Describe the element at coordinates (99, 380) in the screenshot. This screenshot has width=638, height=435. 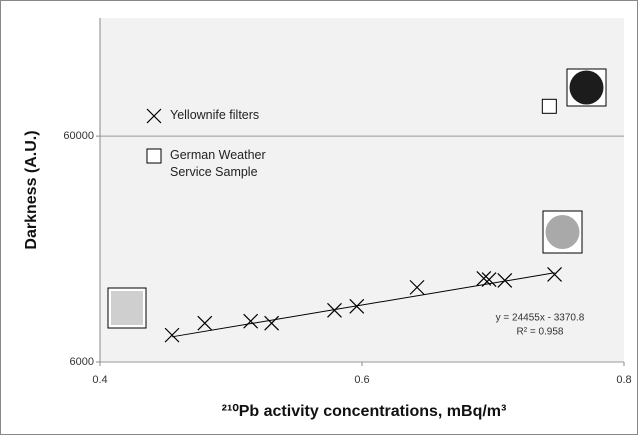
I see `x-tick-label: 0.4` at that location.